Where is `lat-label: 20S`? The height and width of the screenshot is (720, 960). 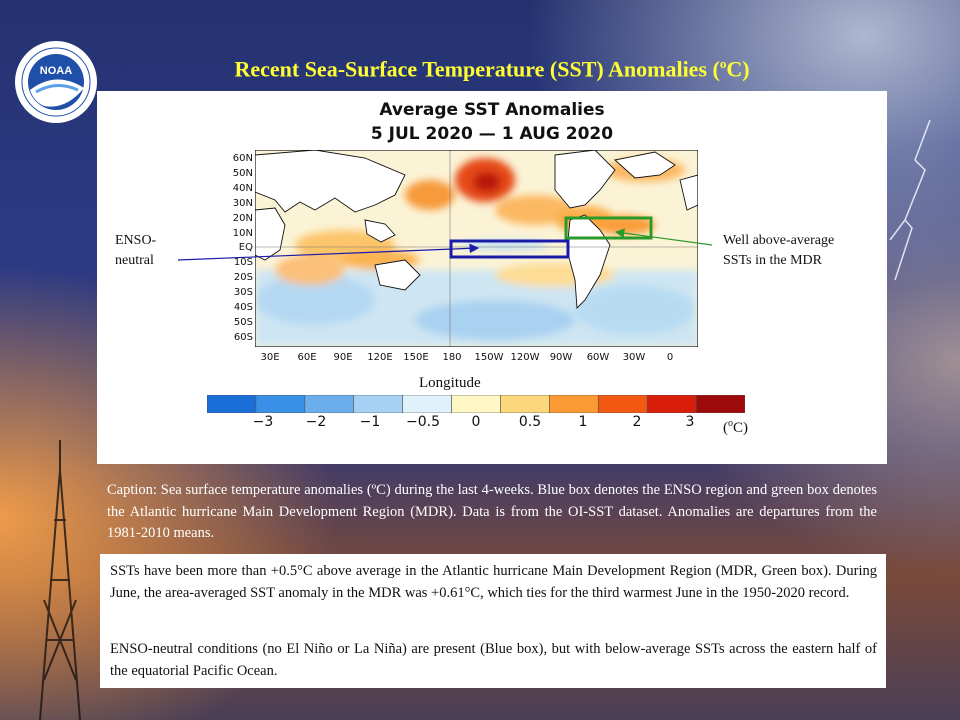
lat-label: 20S is located at coordinates (243, 277).